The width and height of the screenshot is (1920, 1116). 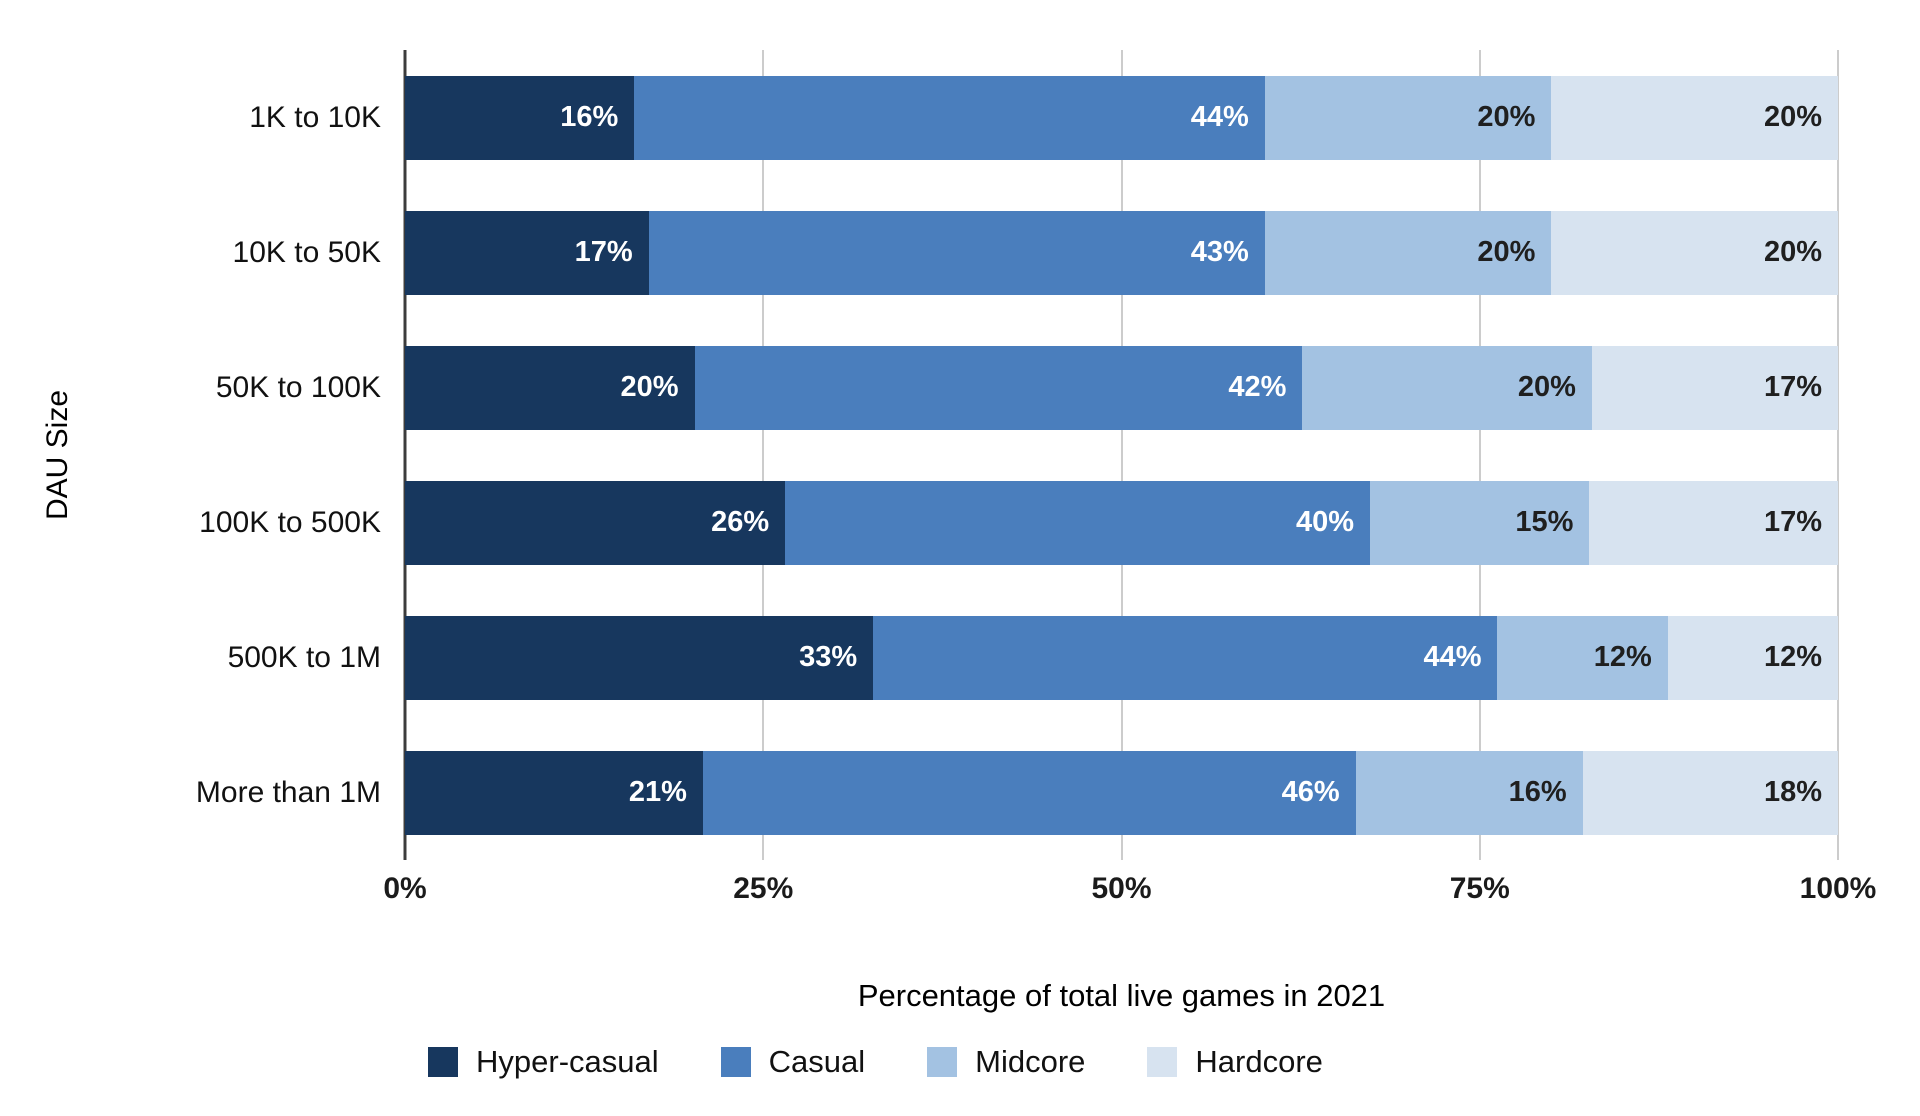 I want to click on segment-value-label: 21%, so click(x=657, y=792).